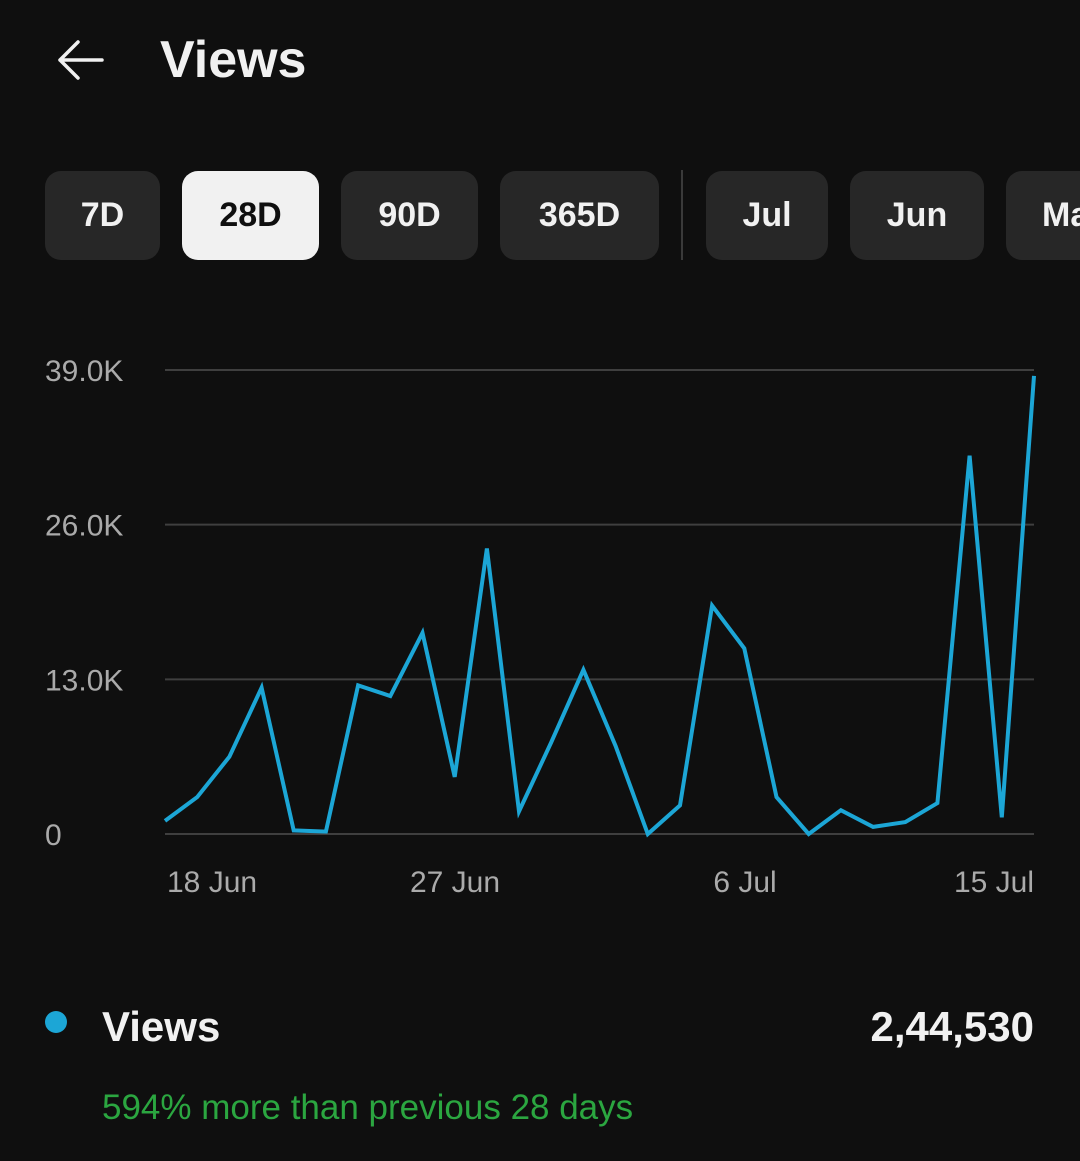  I want to click on chip-7d: 7D, so click(102, 215).